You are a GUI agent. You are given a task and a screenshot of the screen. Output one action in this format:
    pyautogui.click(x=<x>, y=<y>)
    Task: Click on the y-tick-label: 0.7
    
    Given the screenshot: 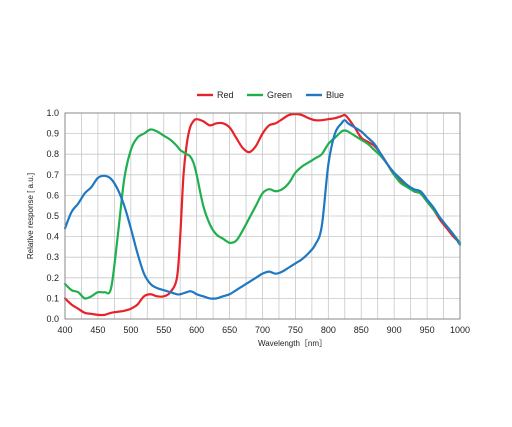 What is the action you would take?
    pyautogui.click(x=52, y=175)
    